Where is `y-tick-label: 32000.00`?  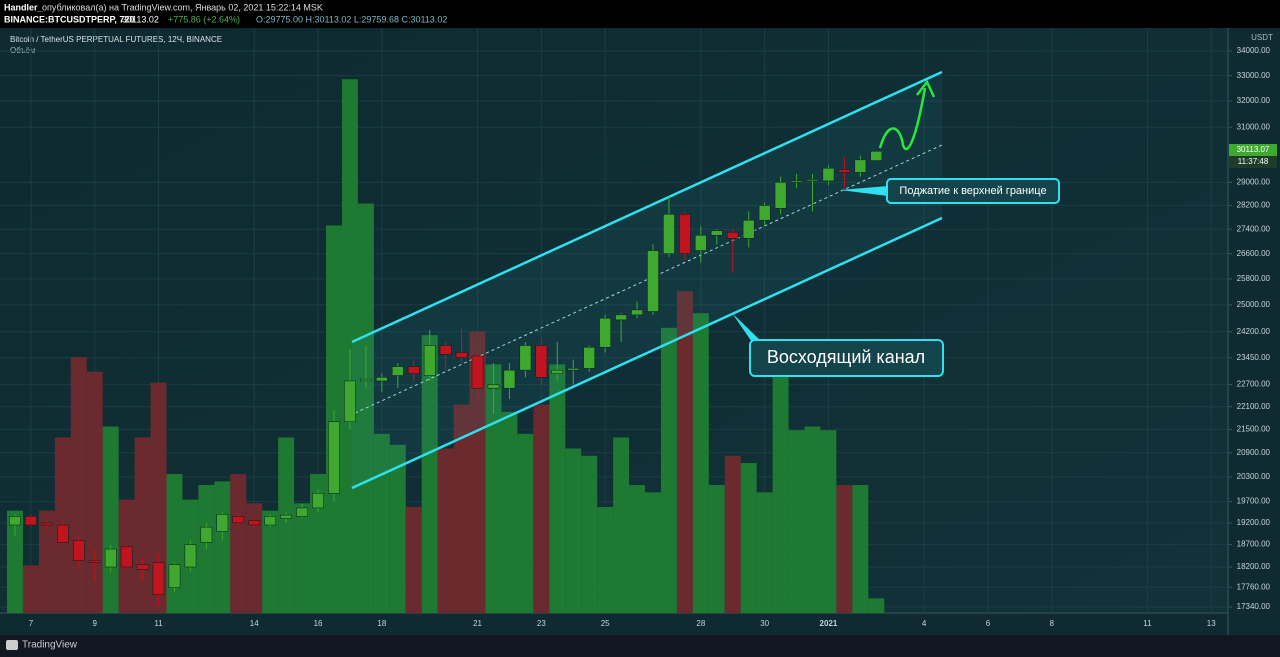 y-tick-label: 32000.00 is located at coordinates (1254, 100).